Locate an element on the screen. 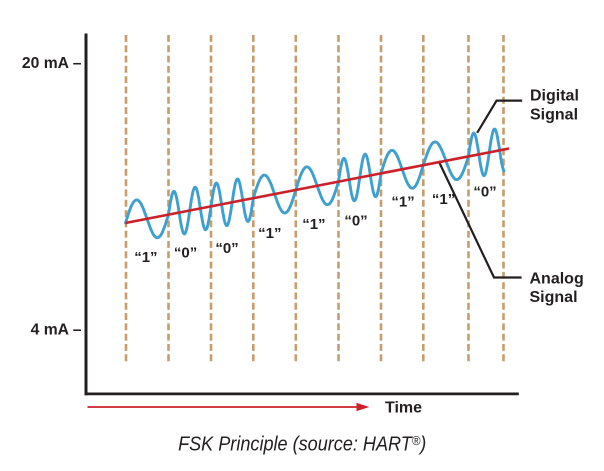 This screenshot has width=604, height=471. svg-text: 20 mA – is located at coordinates (52, 63).